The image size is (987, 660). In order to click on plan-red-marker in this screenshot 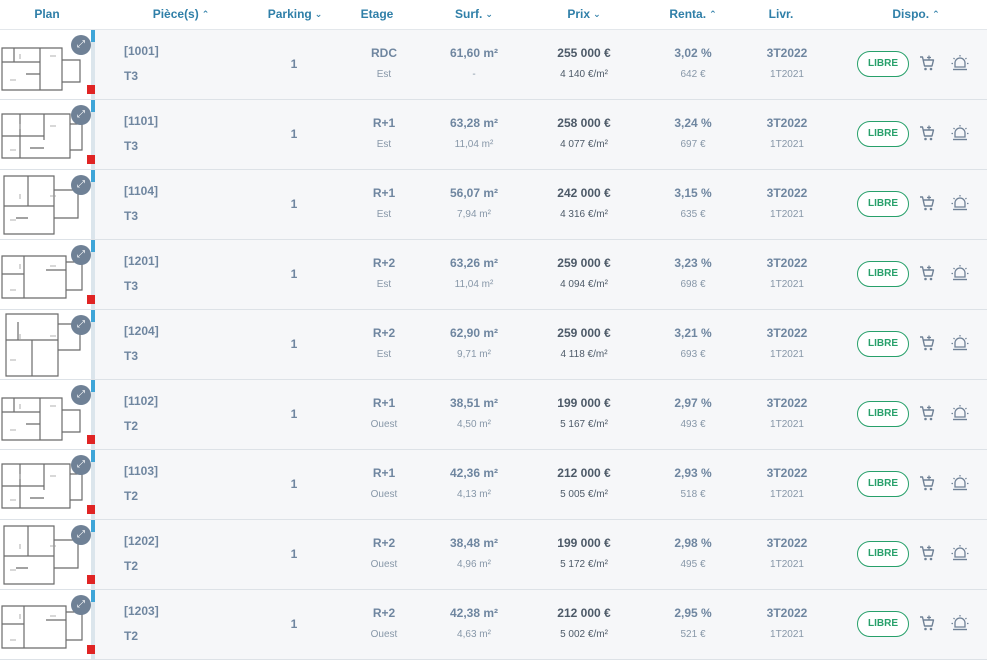, I will do `click(91, 649)`.